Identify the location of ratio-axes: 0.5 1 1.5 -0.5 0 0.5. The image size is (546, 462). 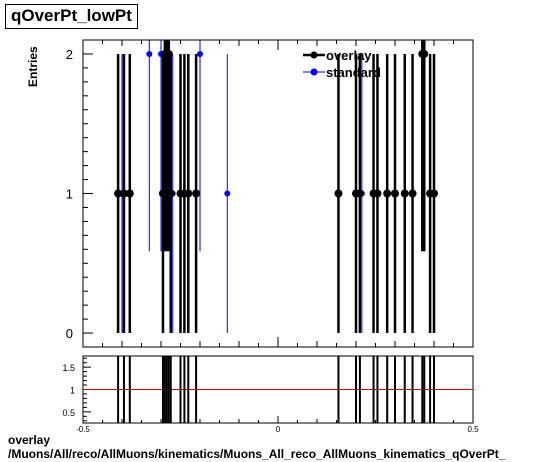
(270, 395).